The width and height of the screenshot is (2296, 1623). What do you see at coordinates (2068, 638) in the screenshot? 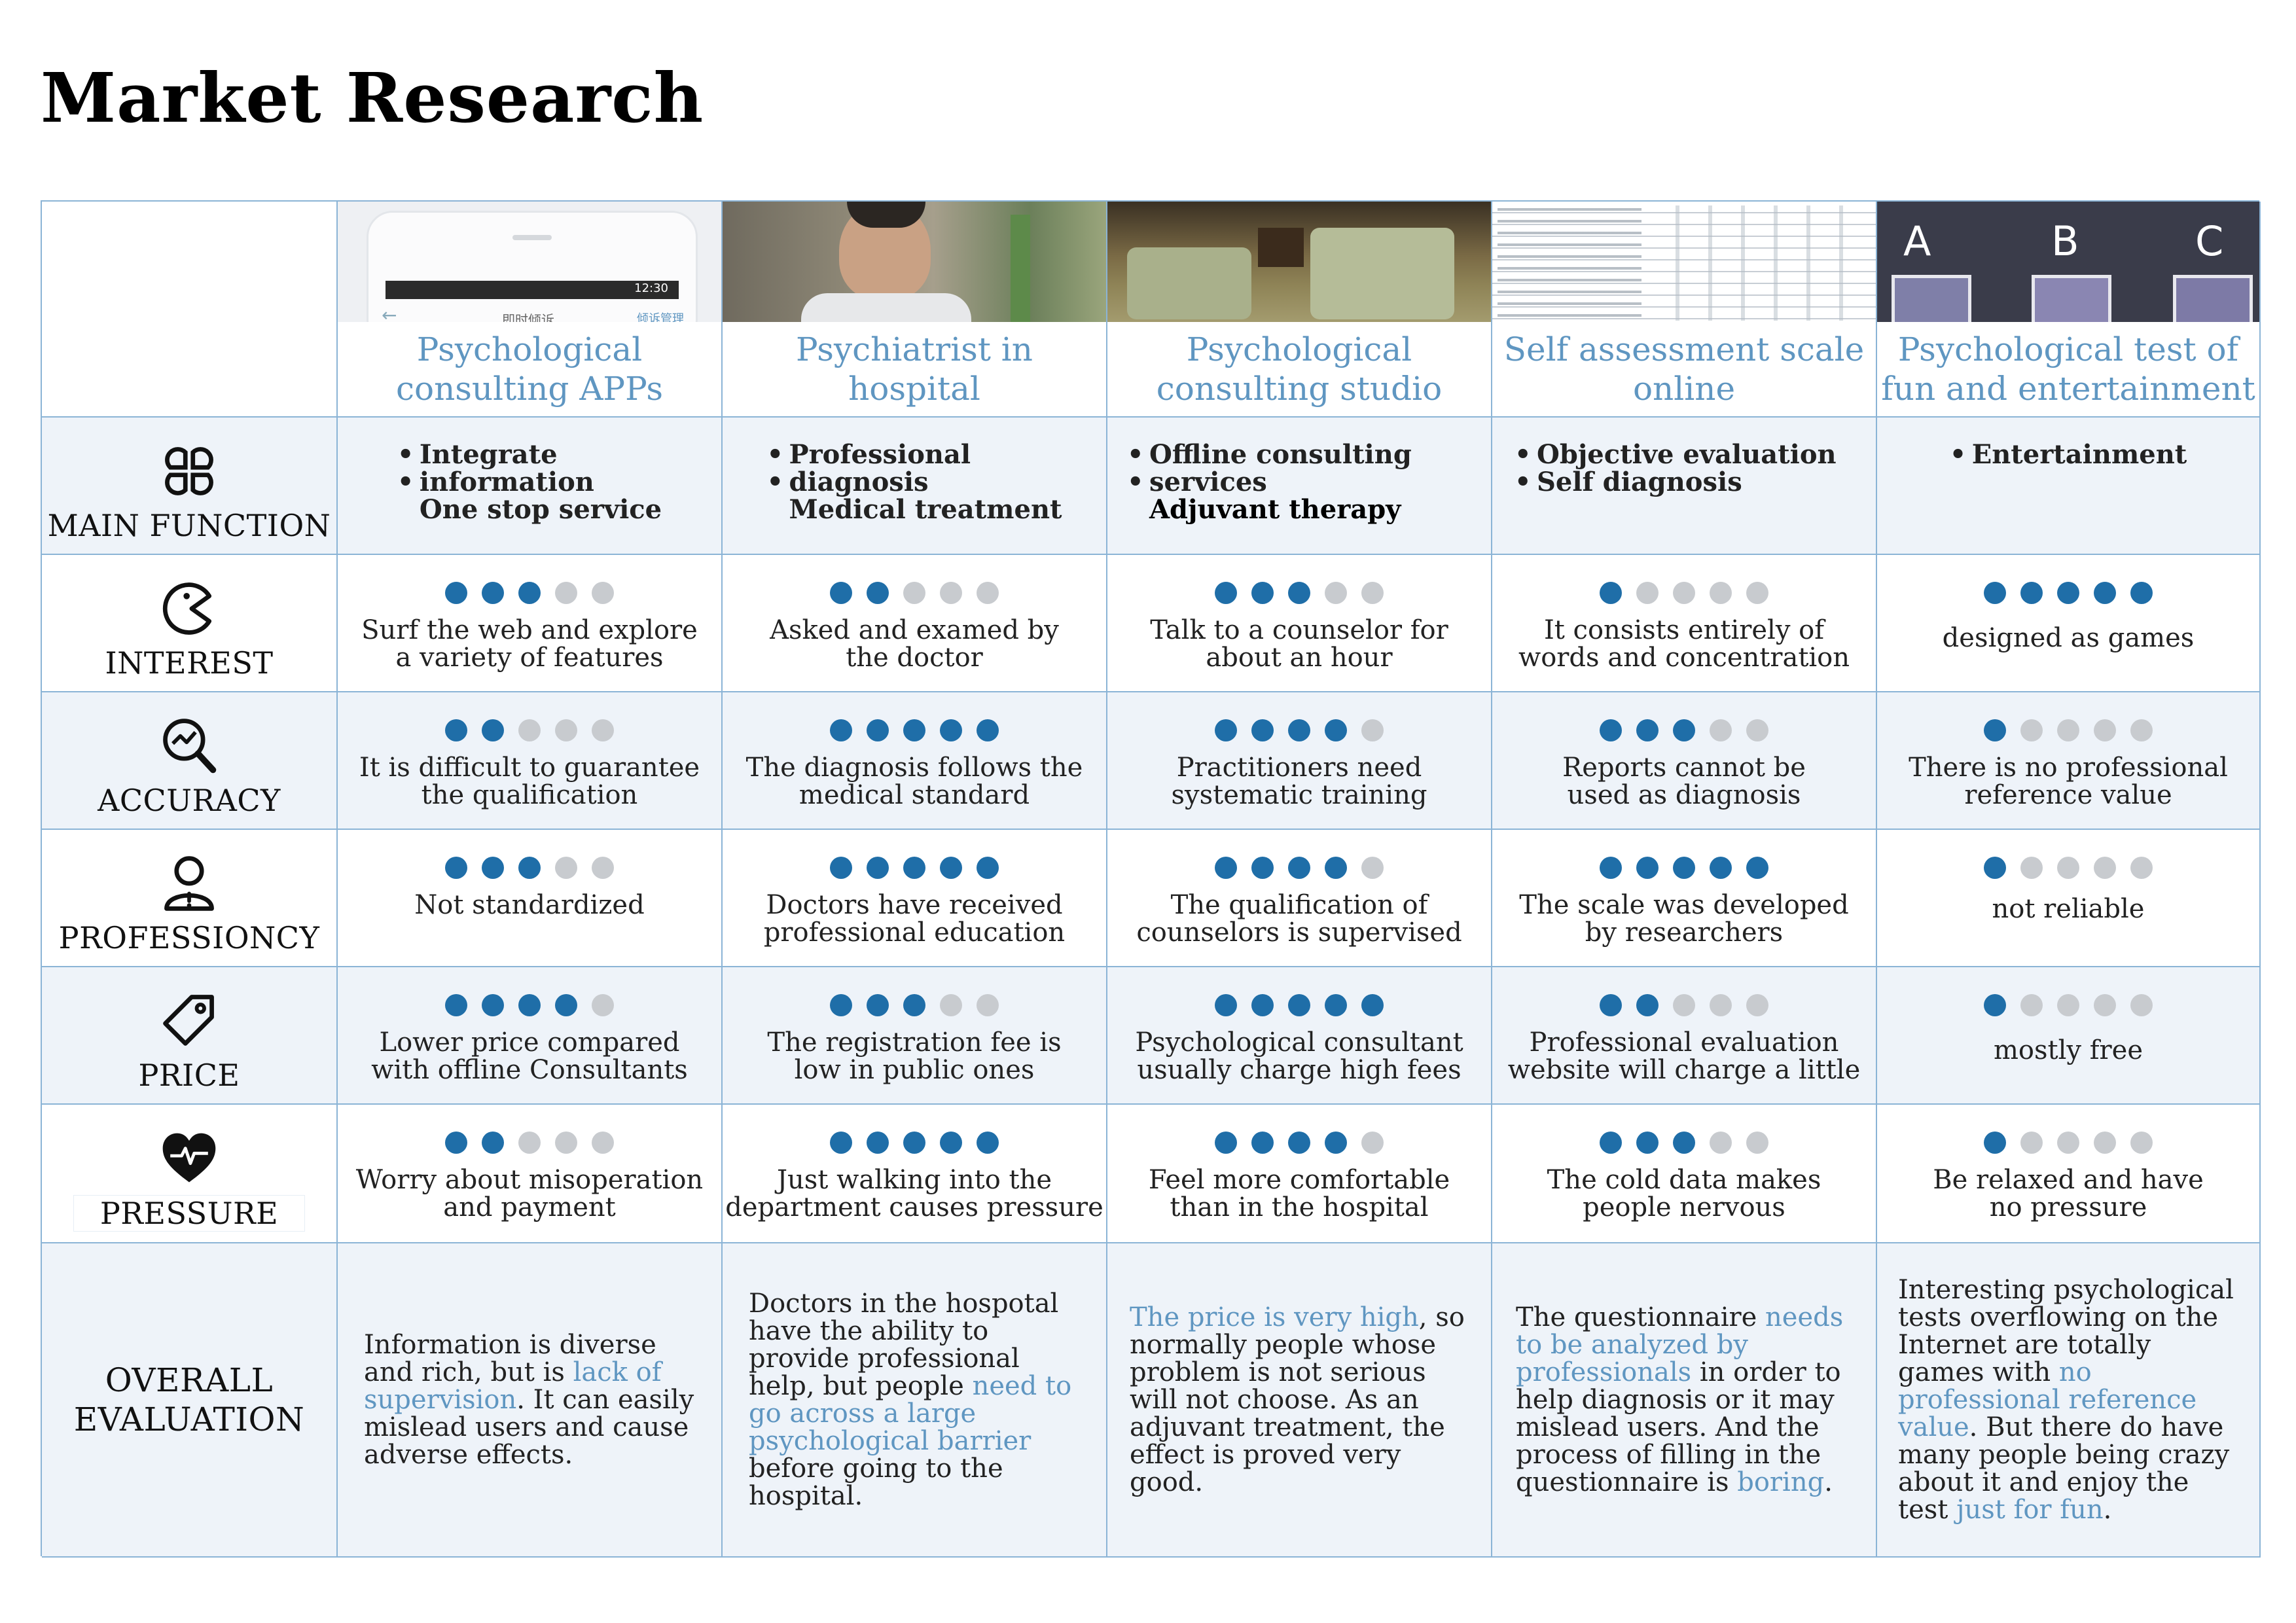
I see `rating-text: designed as games` at bounding box center [2068, 638].